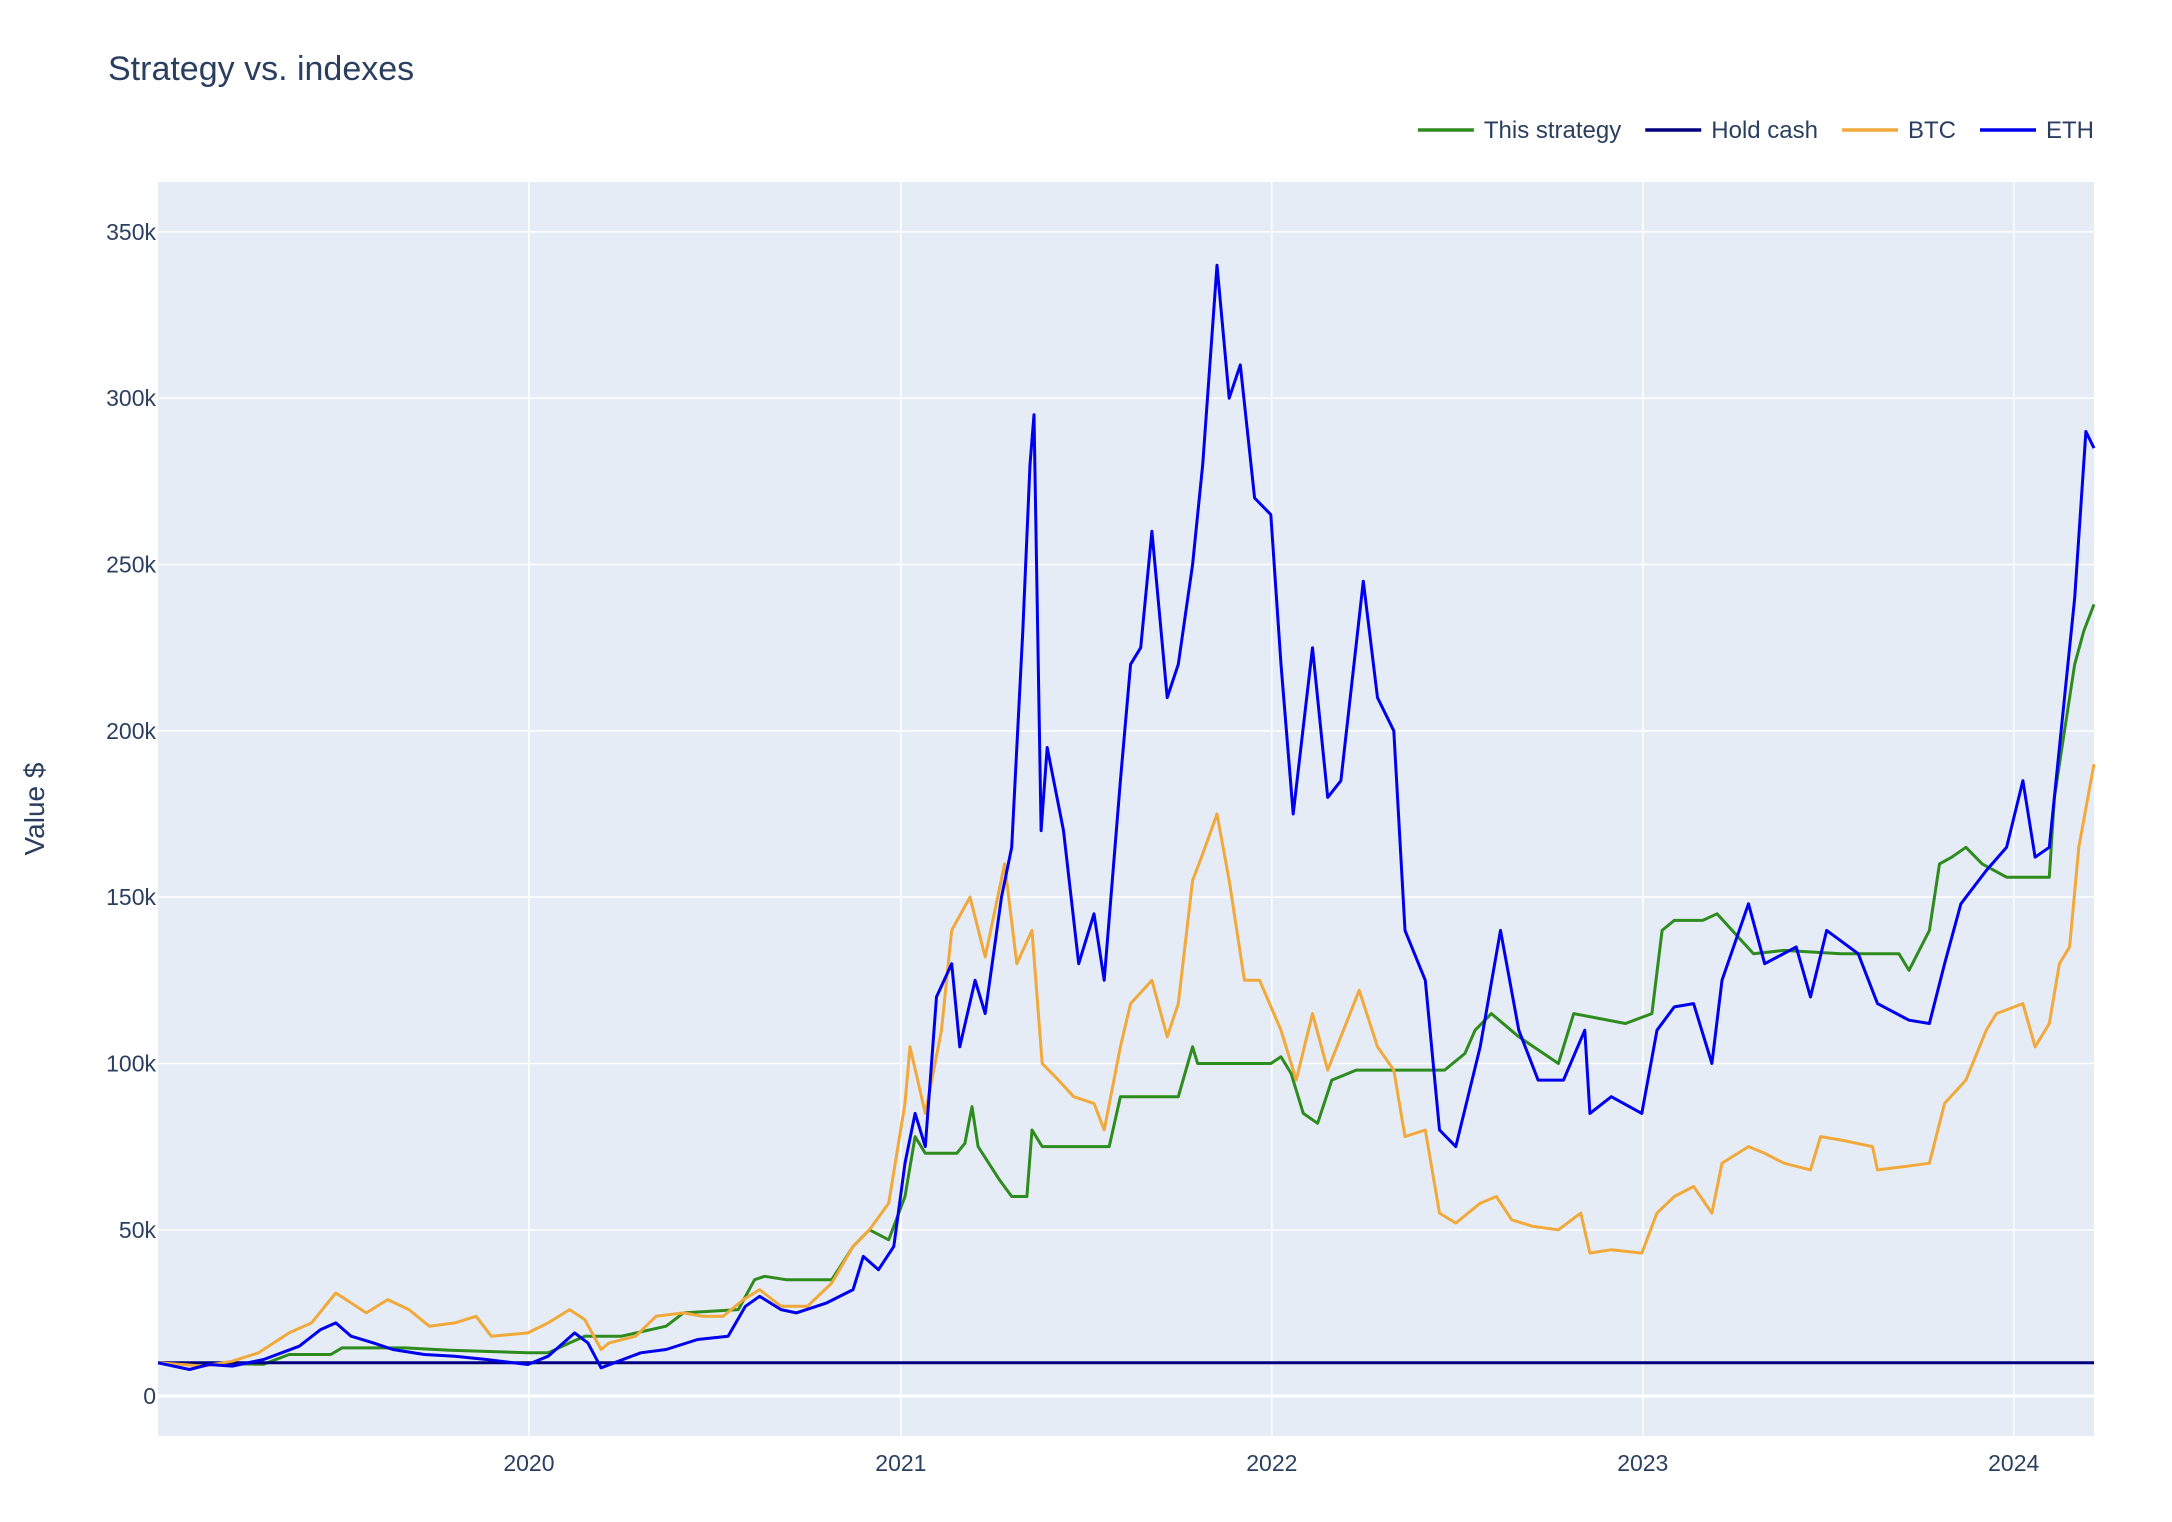  What do you see at coordinates (1899, 130) in the screenshot?
I see `legend-item-btc: BTC` at bounding box center [1899, 130].